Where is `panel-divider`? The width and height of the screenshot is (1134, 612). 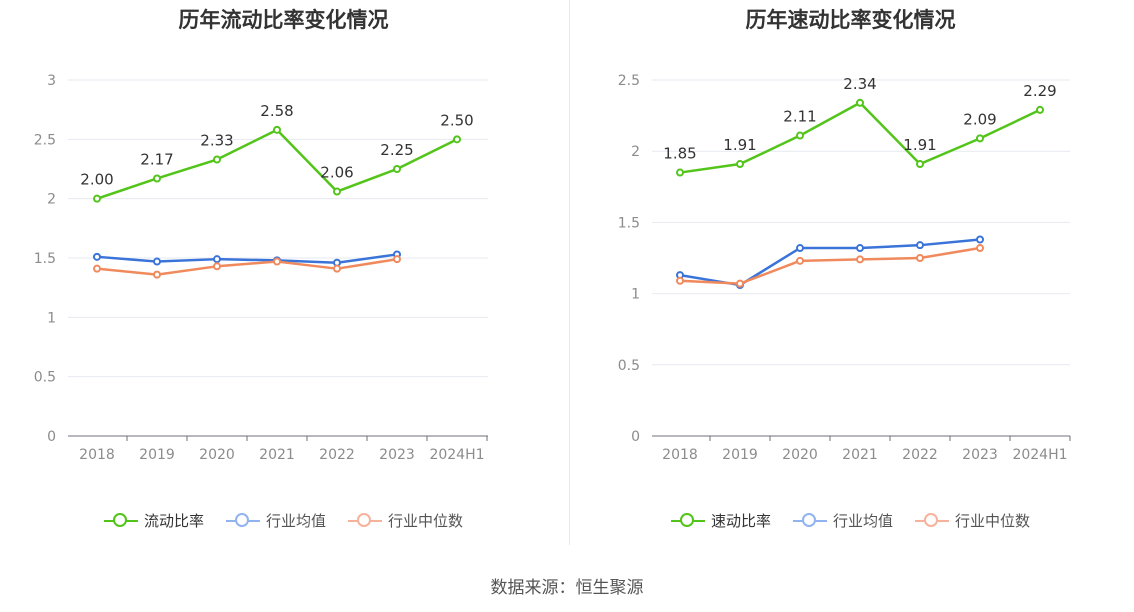 panel-divider is located at coordinates (569, 272).